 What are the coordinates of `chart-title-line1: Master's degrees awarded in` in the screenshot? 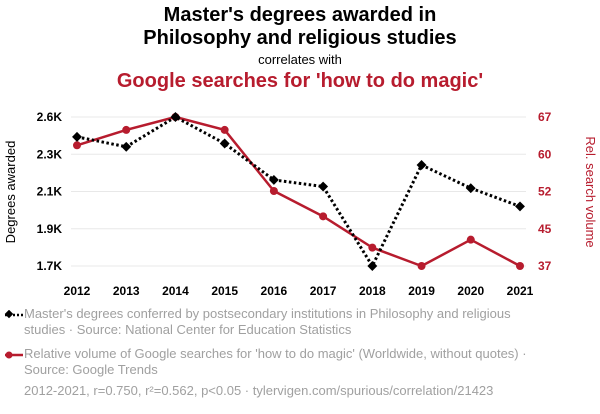 It's located at (300, 15).